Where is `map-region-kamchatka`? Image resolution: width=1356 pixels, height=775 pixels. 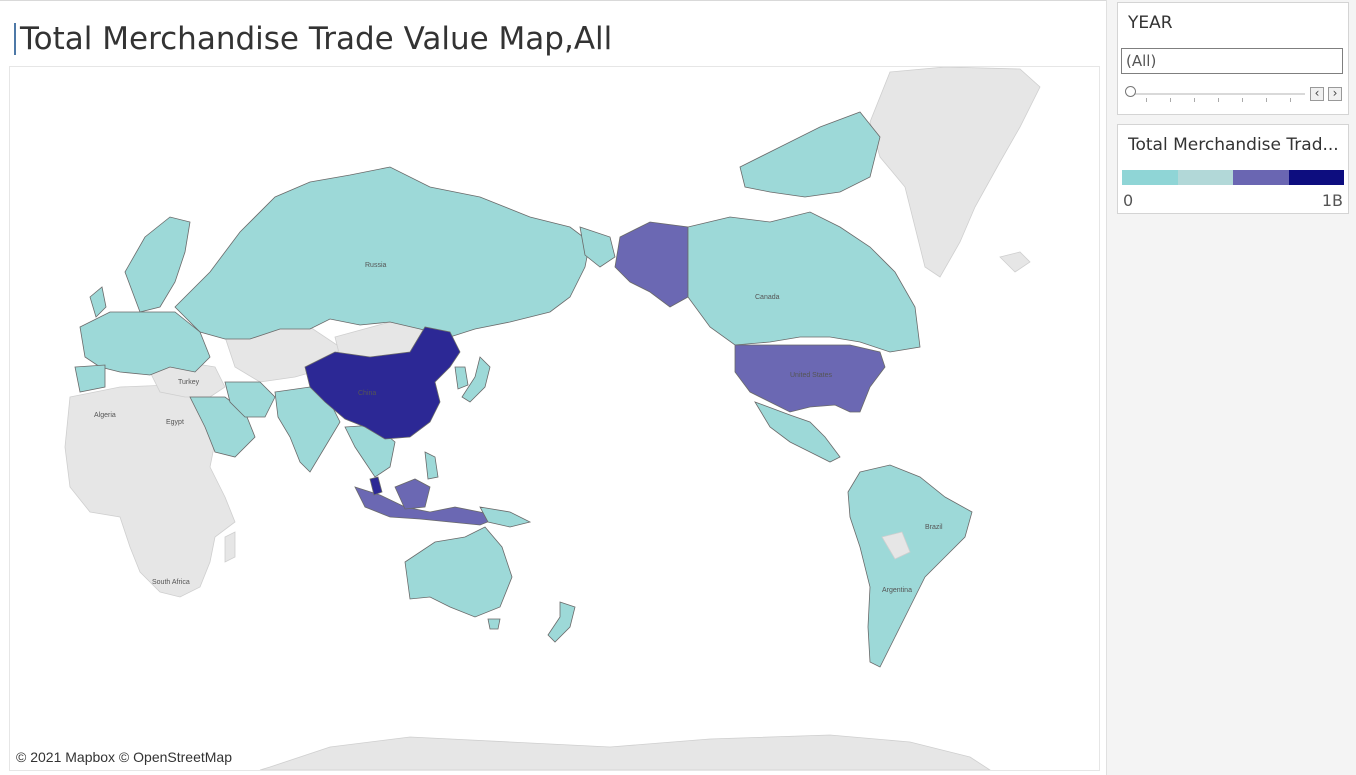
map-region-kamchatka is located at coordinates (597, 247).